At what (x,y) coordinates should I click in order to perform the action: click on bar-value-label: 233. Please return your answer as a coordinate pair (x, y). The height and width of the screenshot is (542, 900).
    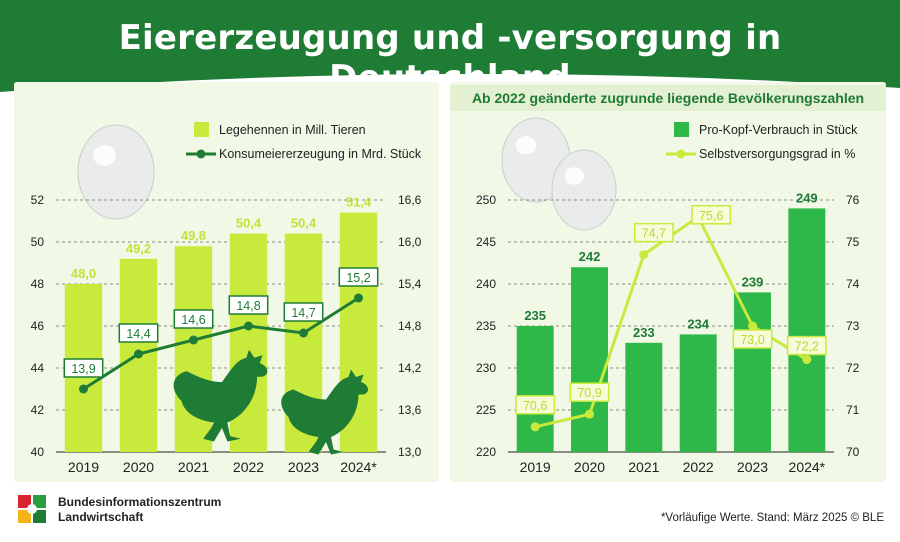
    Looking at the image, I should click on (644, 332).